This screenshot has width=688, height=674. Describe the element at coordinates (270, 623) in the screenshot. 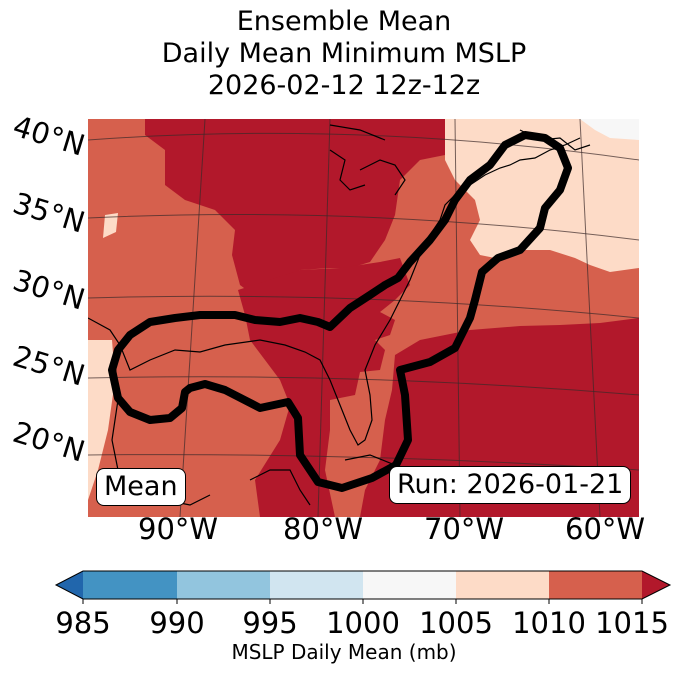

I see `colorbar-tick-995: 995` at that location.